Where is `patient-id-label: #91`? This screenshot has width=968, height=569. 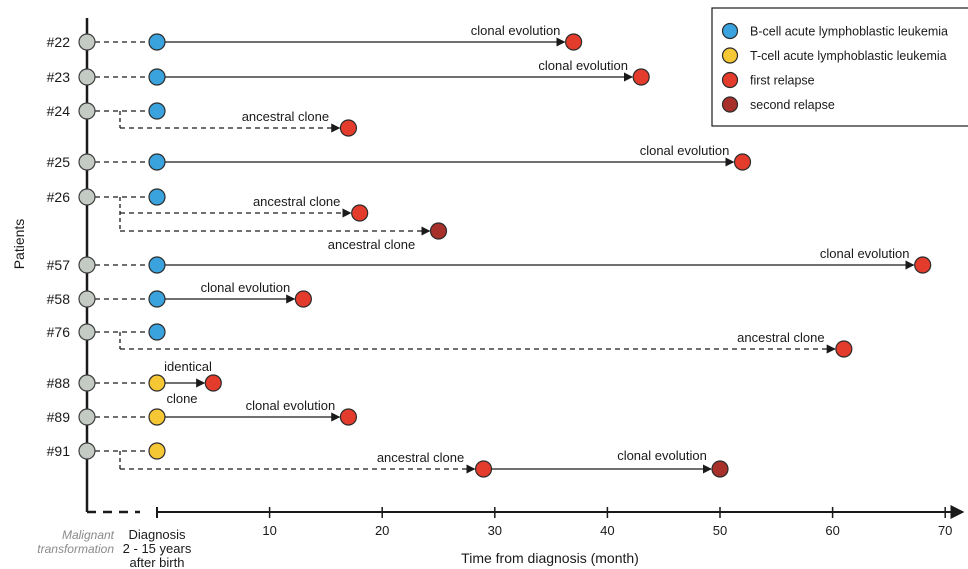 patient-id-label: #91 is located at coordinates (59, 451).